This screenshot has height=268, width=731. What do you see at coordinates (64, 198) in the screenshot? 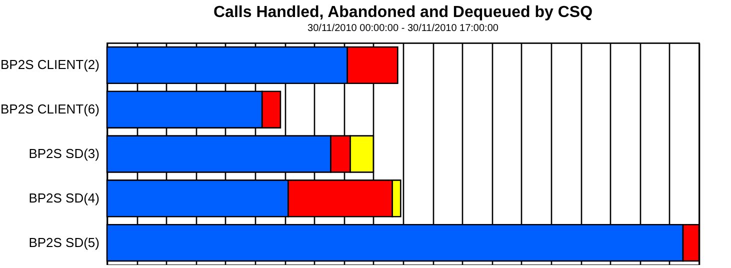
I see `y-tick-label: BP2S SD(4)` at bounding box center [64, 198].